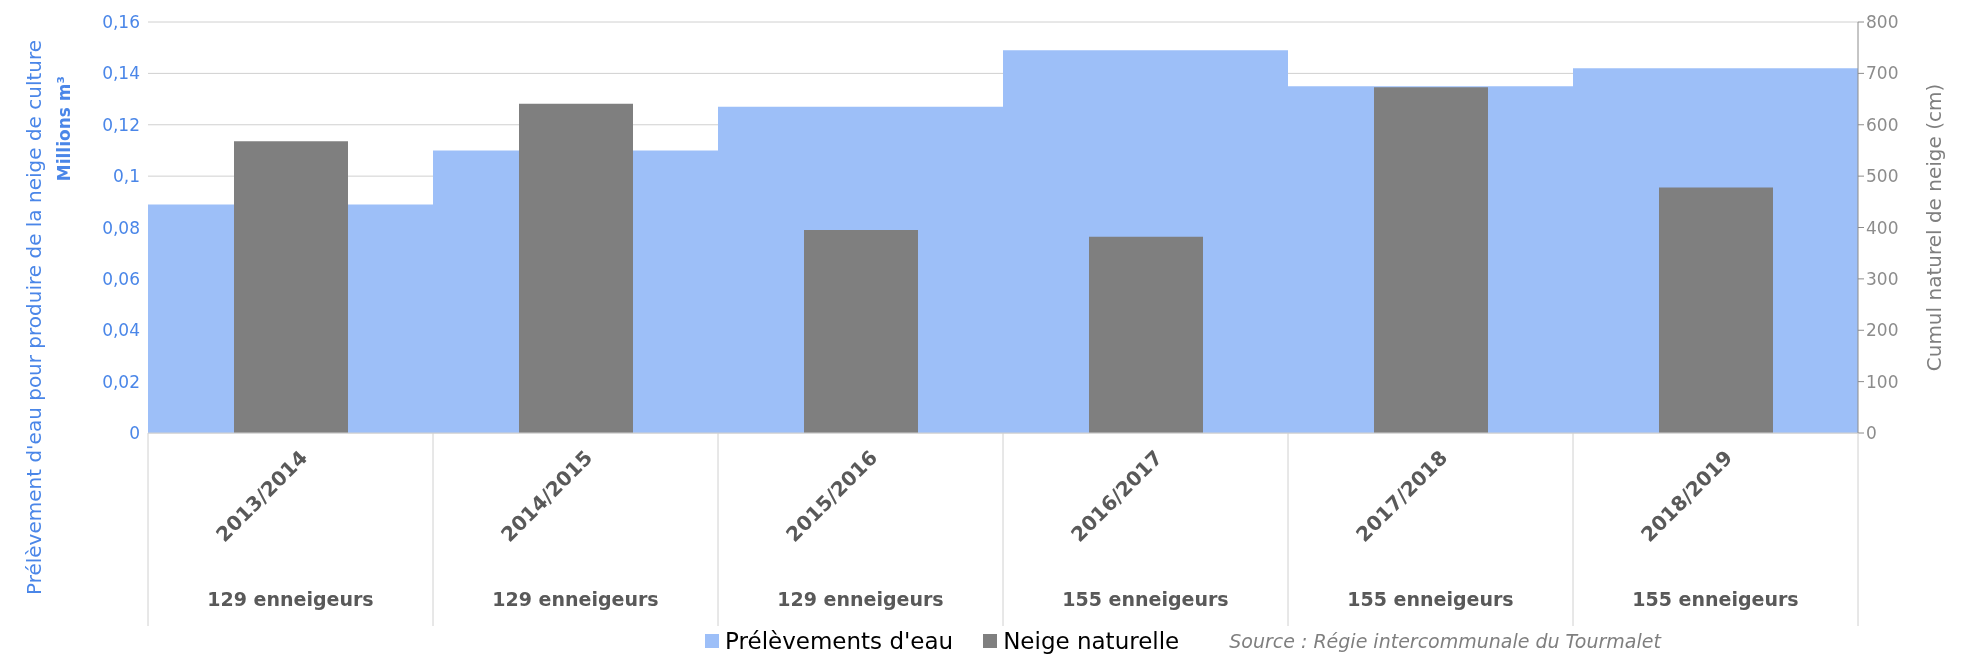 The width and height of the screenshot is (1968, 671). I want to click on y-tick-label: 0,02, so click(121, 381).